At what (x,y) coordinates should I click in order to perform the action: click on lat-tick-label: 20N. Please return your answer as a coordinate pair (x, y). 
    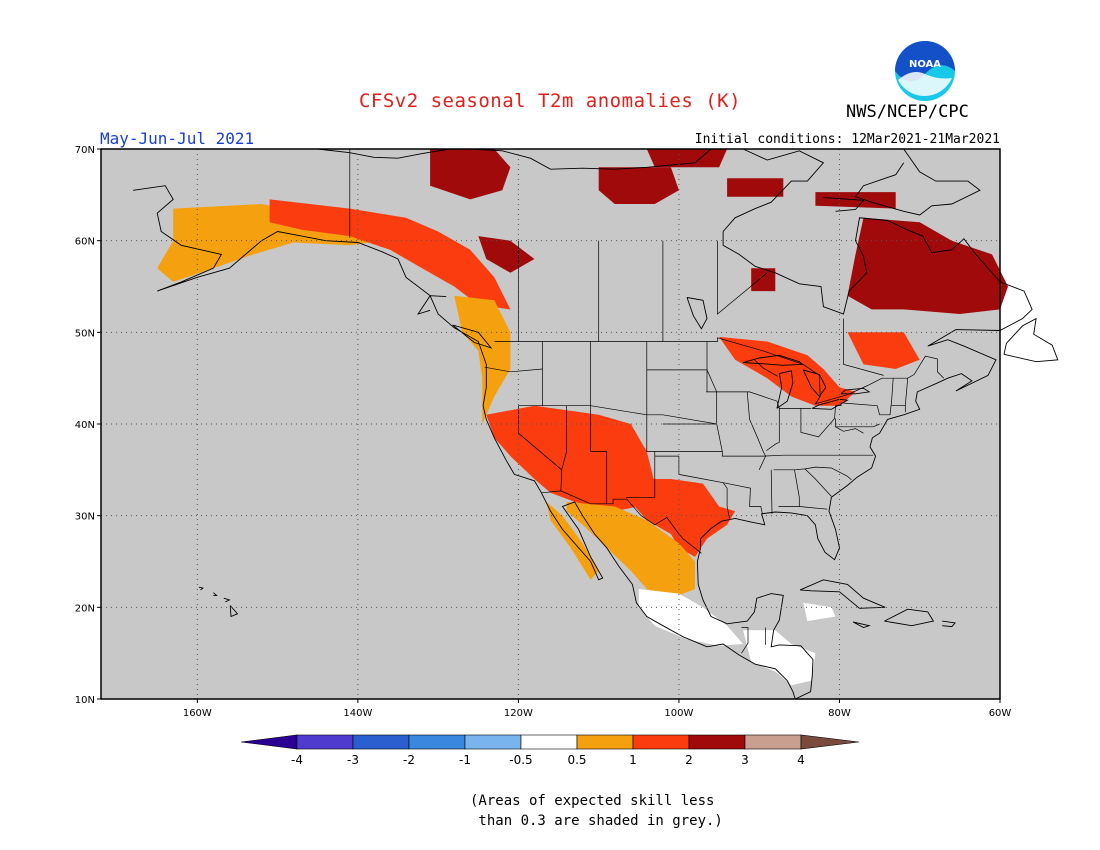
    Looking at the image, I should click on (85, 608).